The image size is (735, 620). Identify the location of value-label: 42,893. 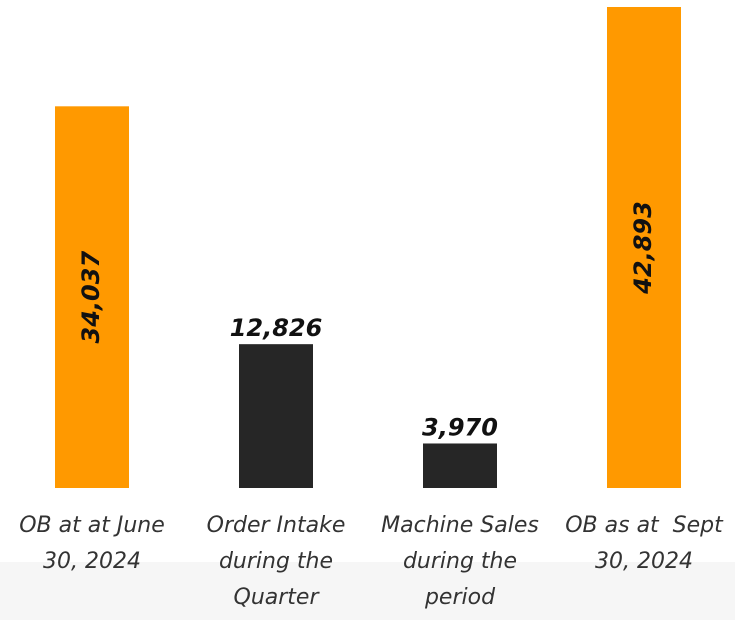
(643, 248).